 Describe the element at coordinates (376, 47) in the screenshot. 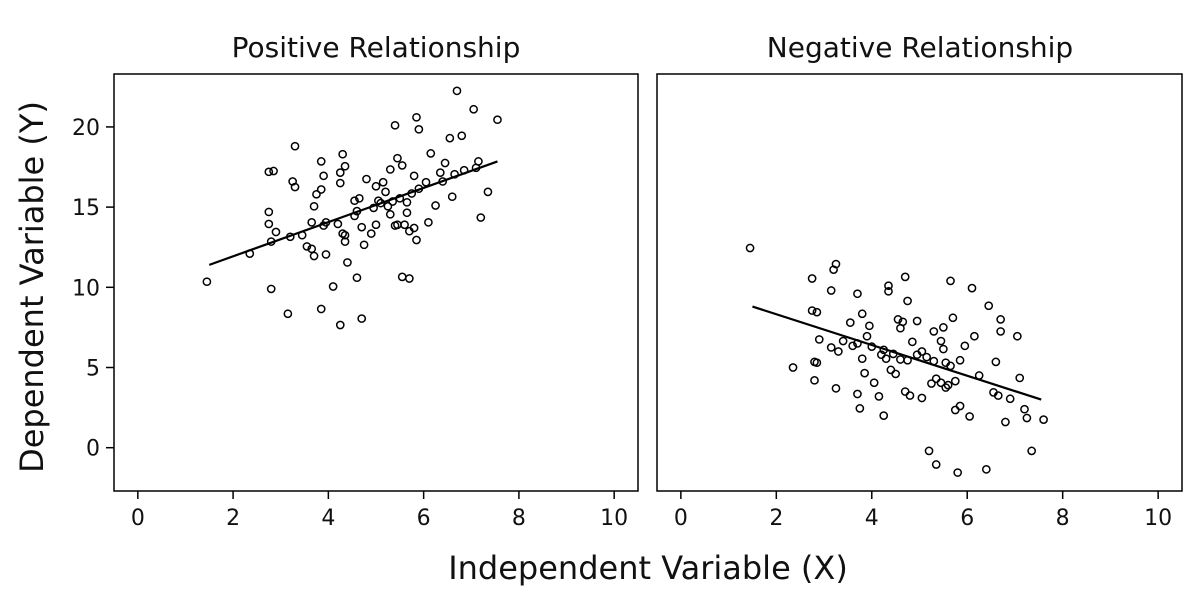

I see `panel-title-positive: Positive Relationship` at that location.